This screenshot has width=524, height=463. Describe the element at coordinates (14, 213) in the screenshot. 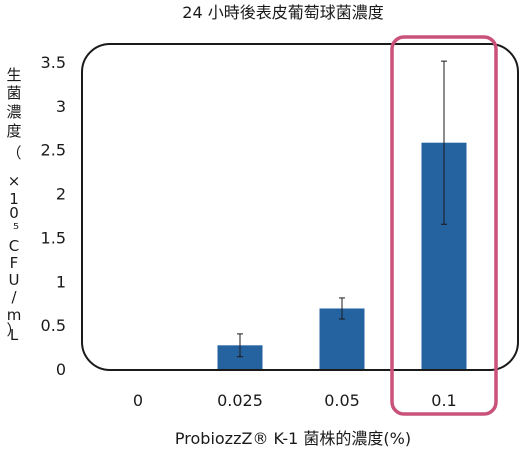

I see `y-axis-label-char: 0` at that location.